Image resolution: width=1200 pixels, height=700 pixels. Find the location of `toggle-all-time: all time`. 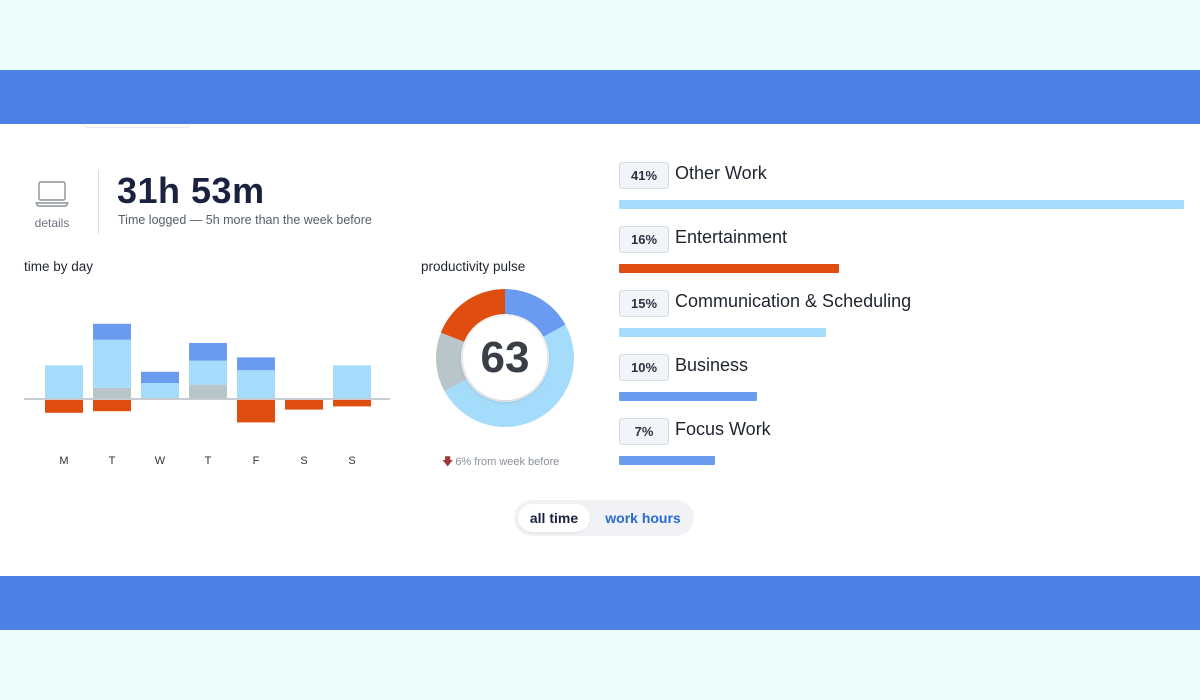

toggle-all-time: all time is located at coordinates (554, 518).